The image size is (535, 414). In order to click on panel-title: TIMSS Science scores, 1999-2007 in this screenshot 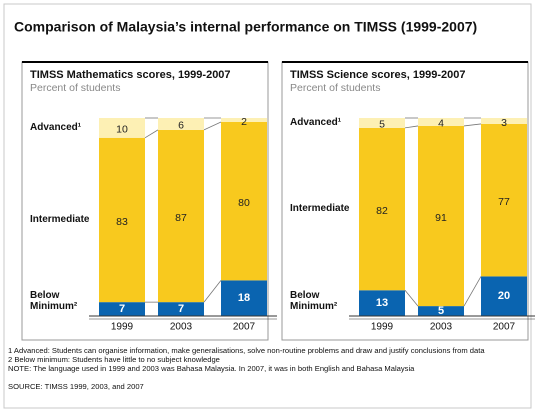, I will do `click(378, 75)`.